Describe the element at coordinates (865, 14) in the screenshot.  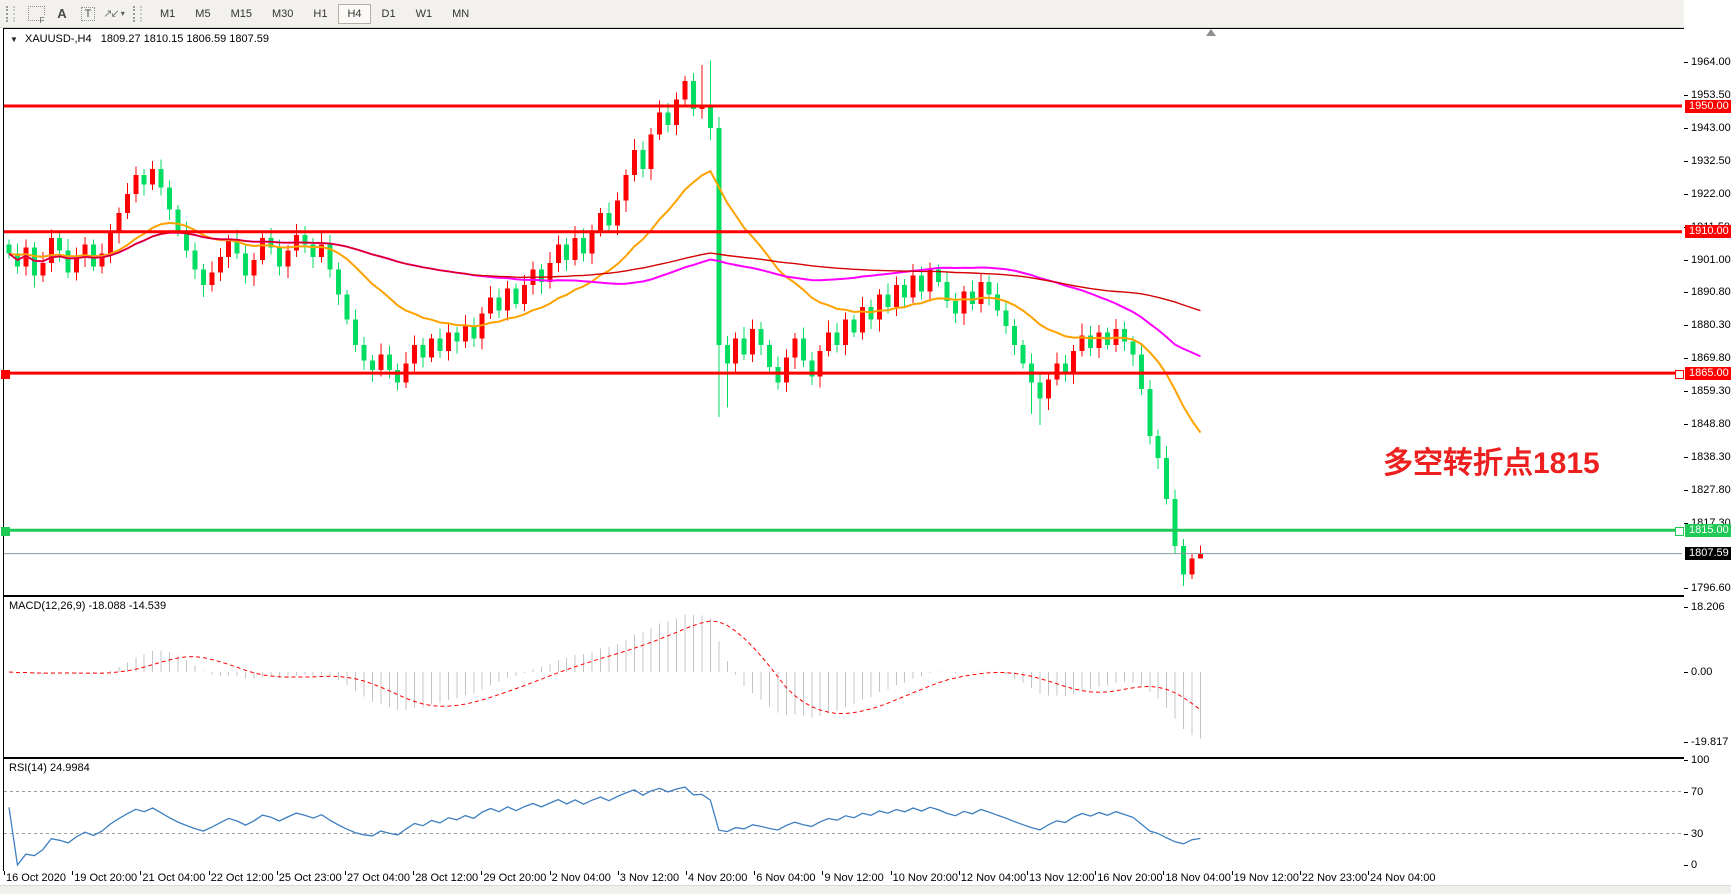
I see `toolbar: F A T ↗↙ ▾ M1 M5 M15 M30 H1 H4 D1 W1 MN` at that location.